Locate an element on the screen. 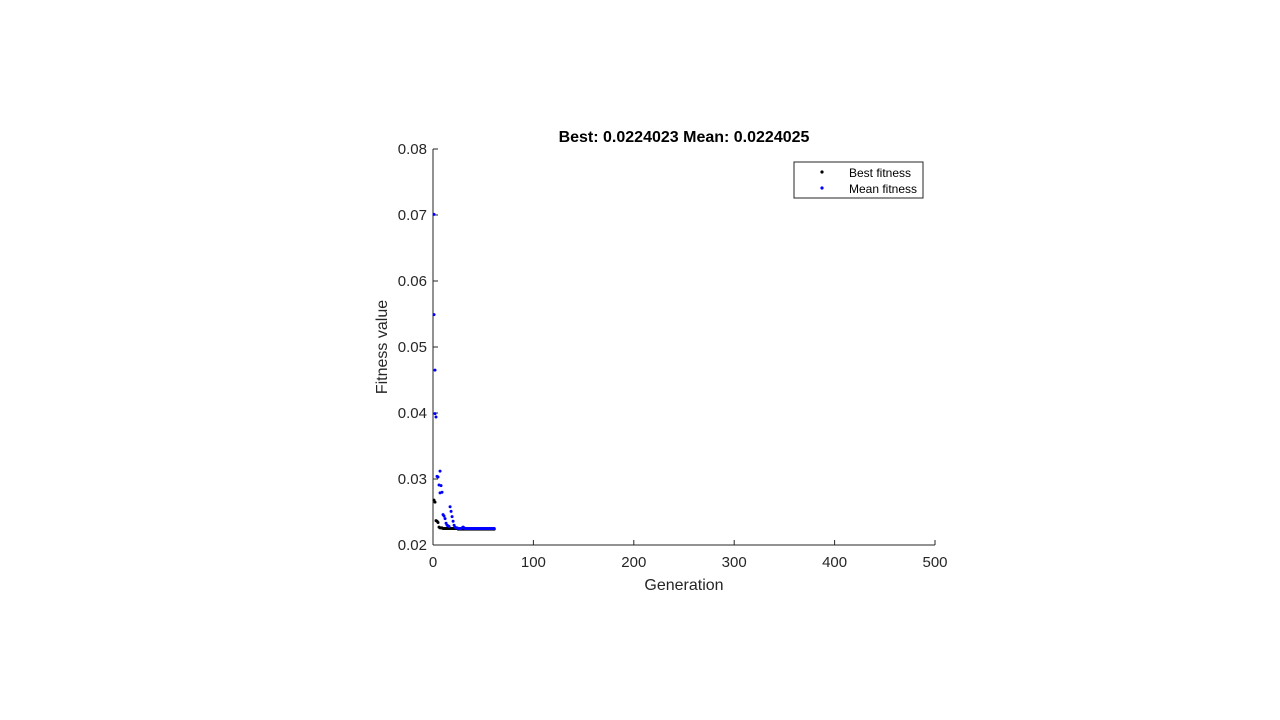 The width and height of the screenshot is (1280, 720). mean-fitness-series is located at coordinates (464, 371).